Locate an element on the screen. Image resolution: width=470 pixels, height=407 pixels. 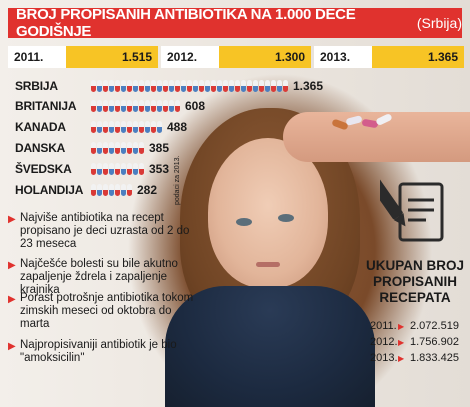
country-name: SRBIJA is located at coordinates (36, 86).